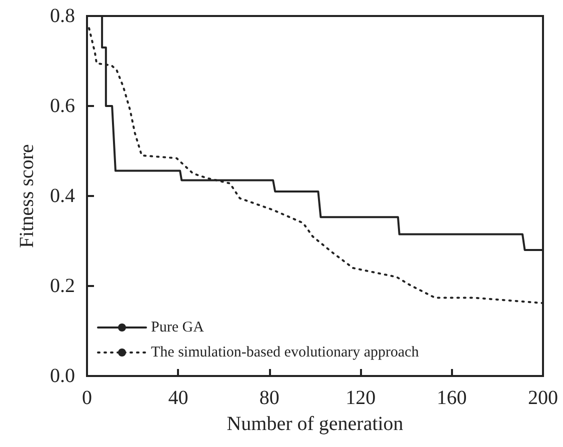  I want to click on x-tick-label: 0, so click(87, 398).